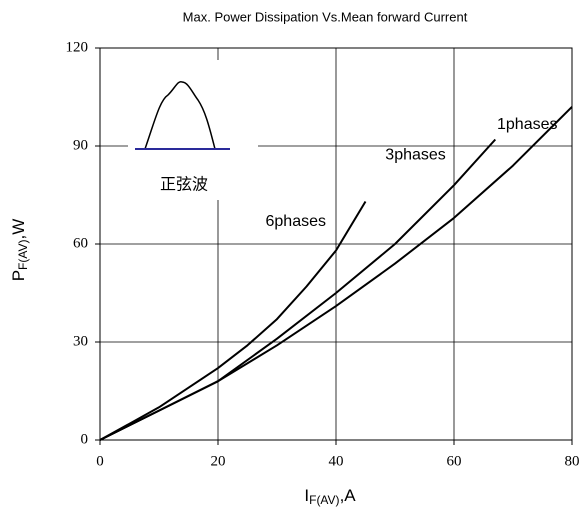 This screenshot has height=518, width=584. Describe the element at coordinates (80, 145) in the screenshot. I see `y-tick-label: 90` at that location.